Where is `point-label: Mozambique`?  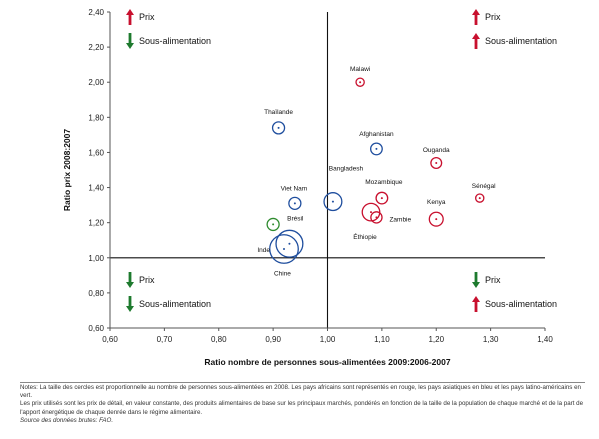 point-label: Mozambique is located at coordinates (384, 182).